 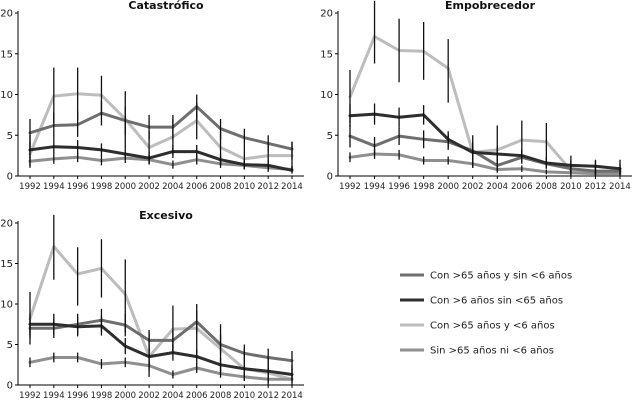 I want to click on legend-item: Con >6 años sin <65 años, so click(x=481, y=301).